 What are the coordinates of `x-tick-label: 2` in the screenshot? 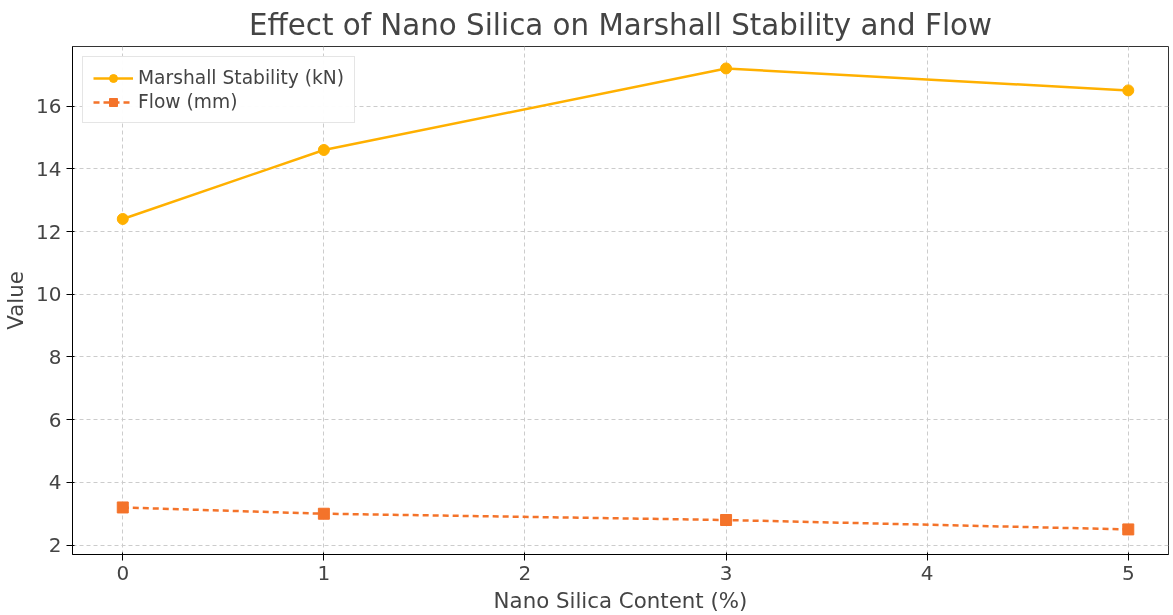 It's located at (525, 572).